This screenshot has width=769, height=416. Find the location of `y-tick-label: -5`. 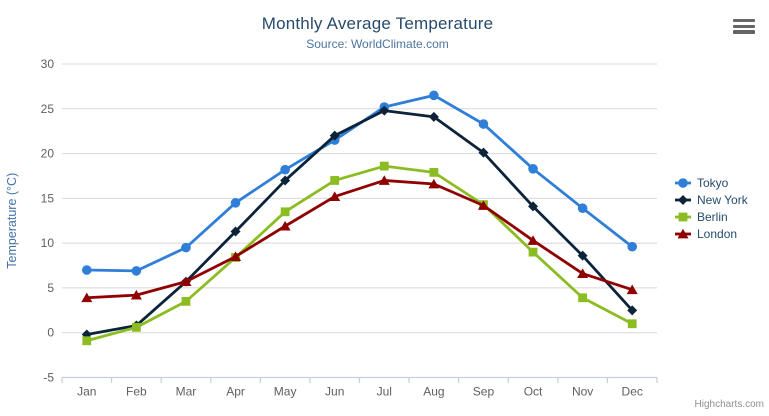

y-tick-label: -5 is located at coordinates (48, 378).